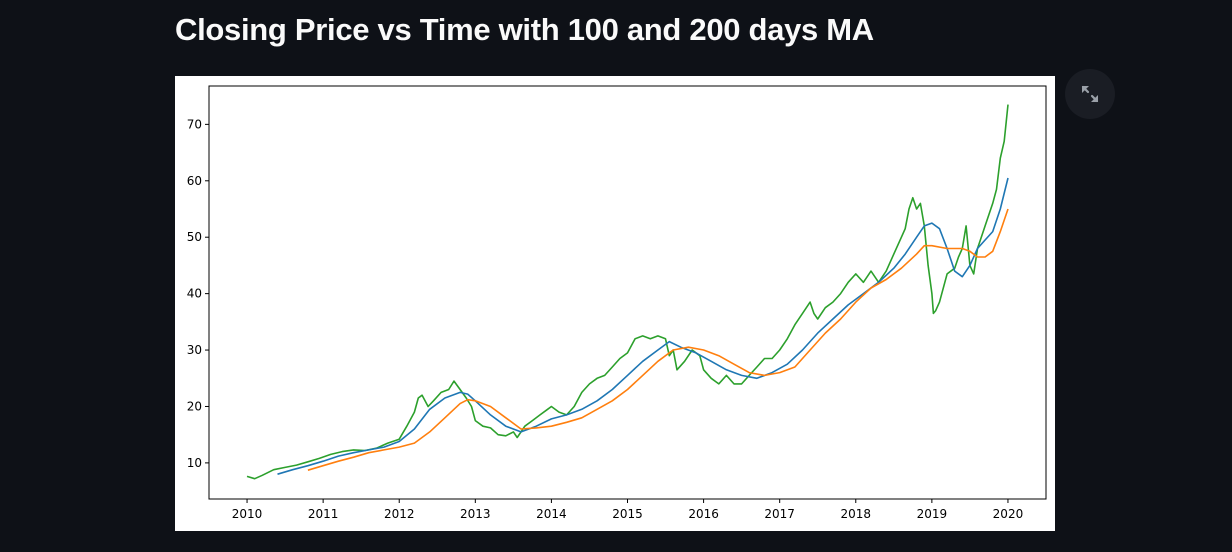 The width and height of the screenshot is (1232, 552). I want to click on x-tick-label: 2015, so click(627, 514).